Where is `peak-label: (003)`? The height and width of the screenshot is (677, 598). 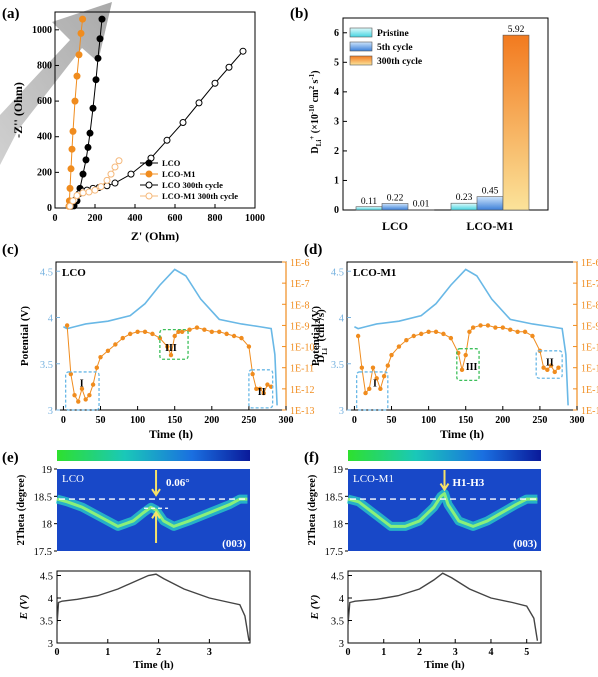 peak-label: (003) is located at coordinates (234, 544).